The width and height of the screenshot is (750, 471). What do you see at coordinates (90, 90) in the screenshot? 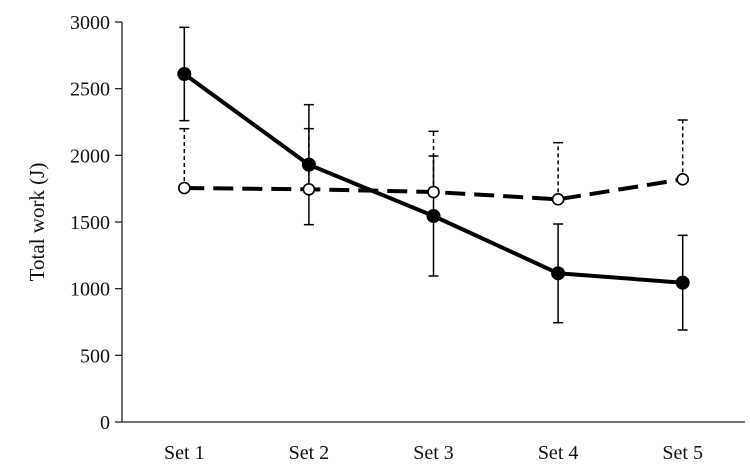
I see `y-tick-label: 2500` at bounding box center [90, 90].